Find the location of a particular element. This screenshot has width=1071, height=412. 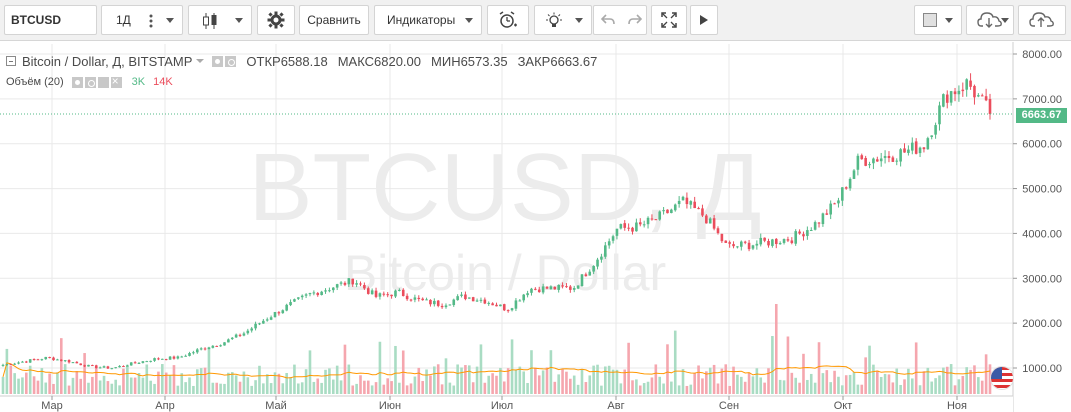

template-select is located at coordinates (938, 20).